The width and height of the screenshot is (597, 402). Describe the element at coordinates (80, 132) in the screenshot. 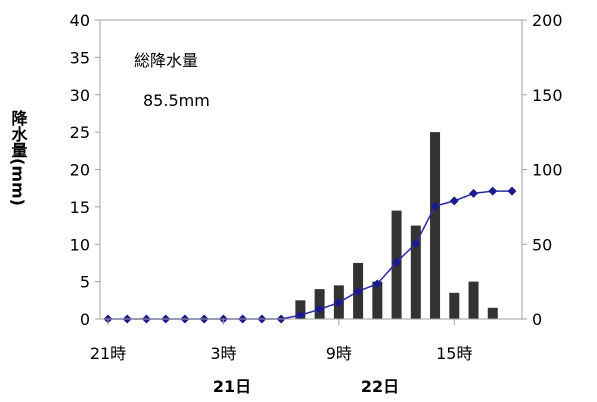

I see `left-tick-label: 25` at that location.